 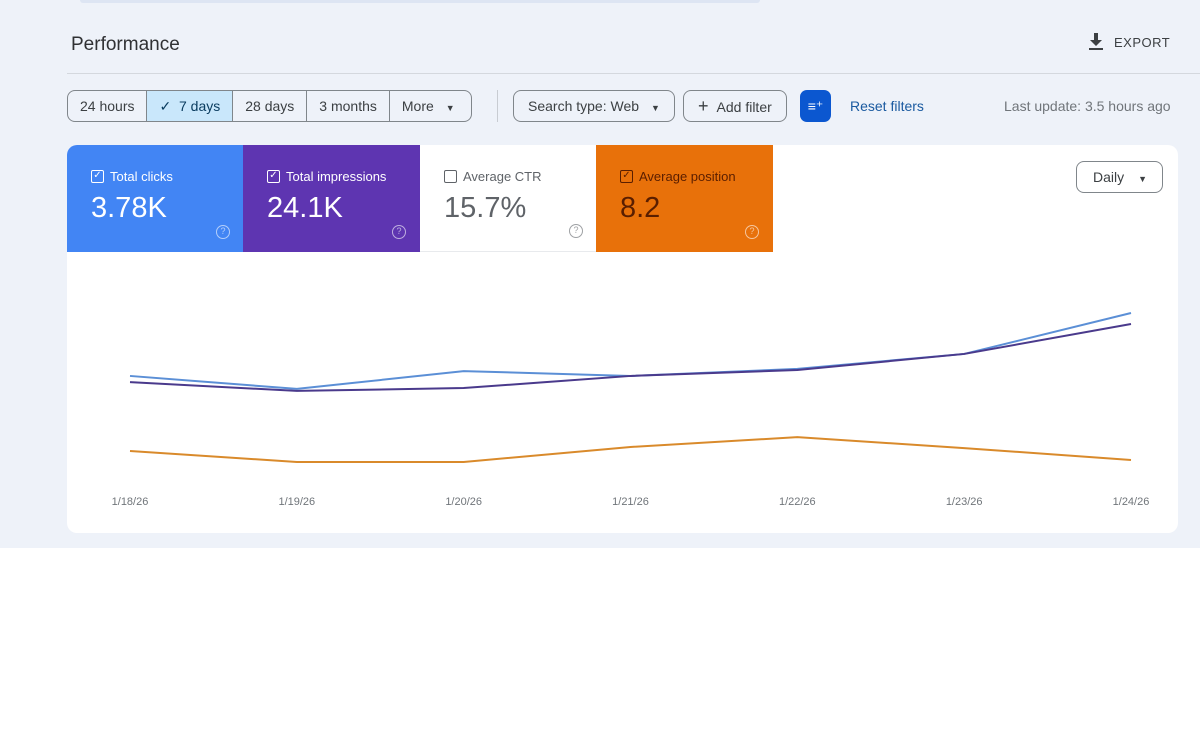 I want to click on metric-average-ctr: Average CTR 15.7% ?, so click(x=508, y=198).